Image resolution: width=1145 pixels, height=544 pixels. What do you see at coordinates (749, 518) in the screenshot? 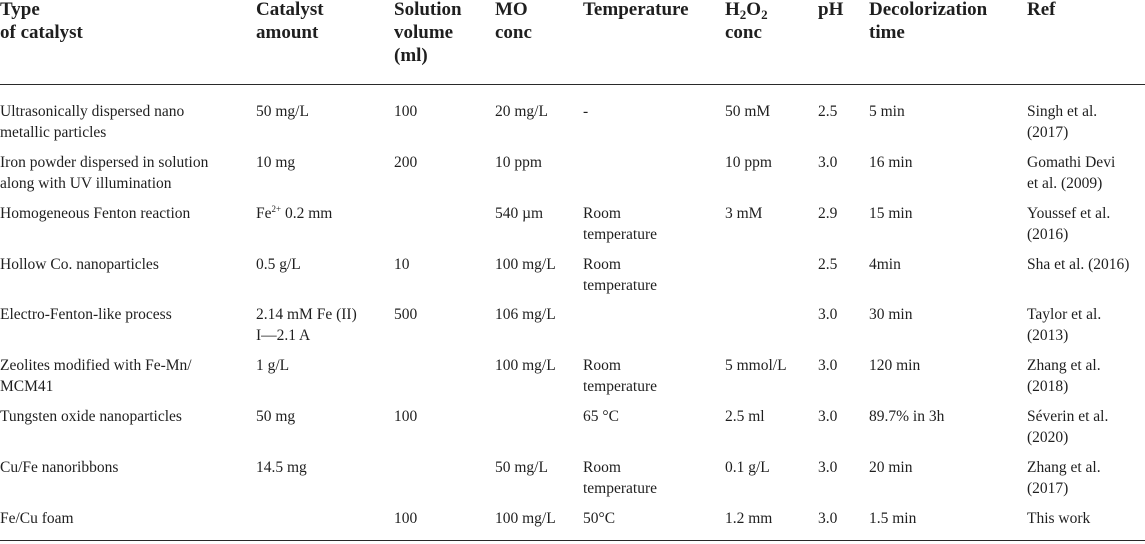
I see `cell-h2o2: 1.2 mm` at bounding box center [749, 518].